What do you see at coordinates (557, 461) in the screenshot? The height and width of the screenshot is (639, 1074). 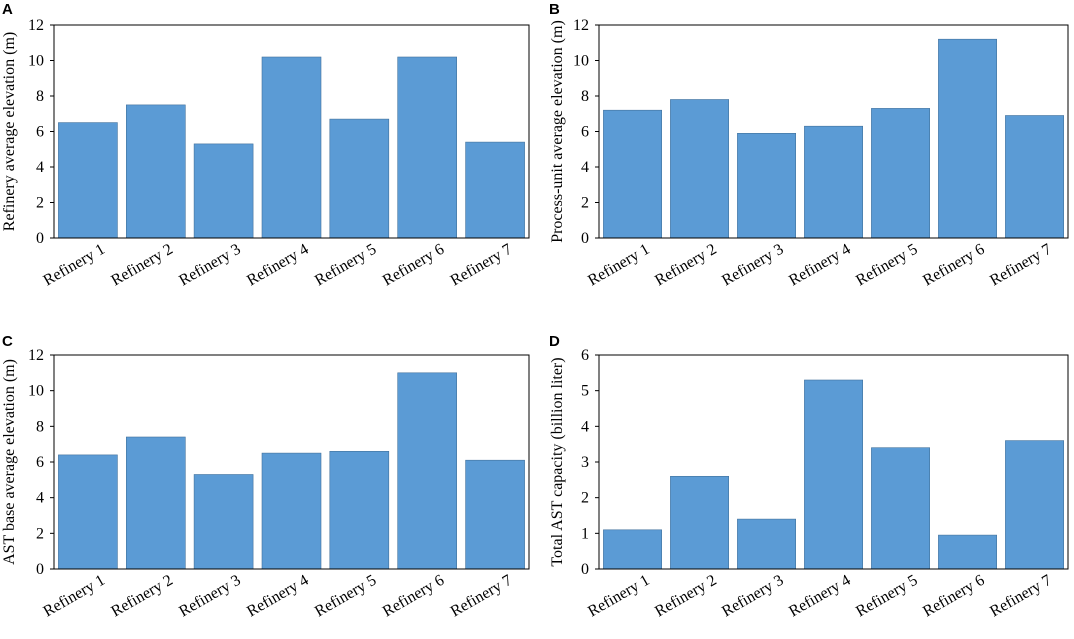 I see `y-axis-label: Total AST capacity (billion liter)` at bounding box center [557, 461].